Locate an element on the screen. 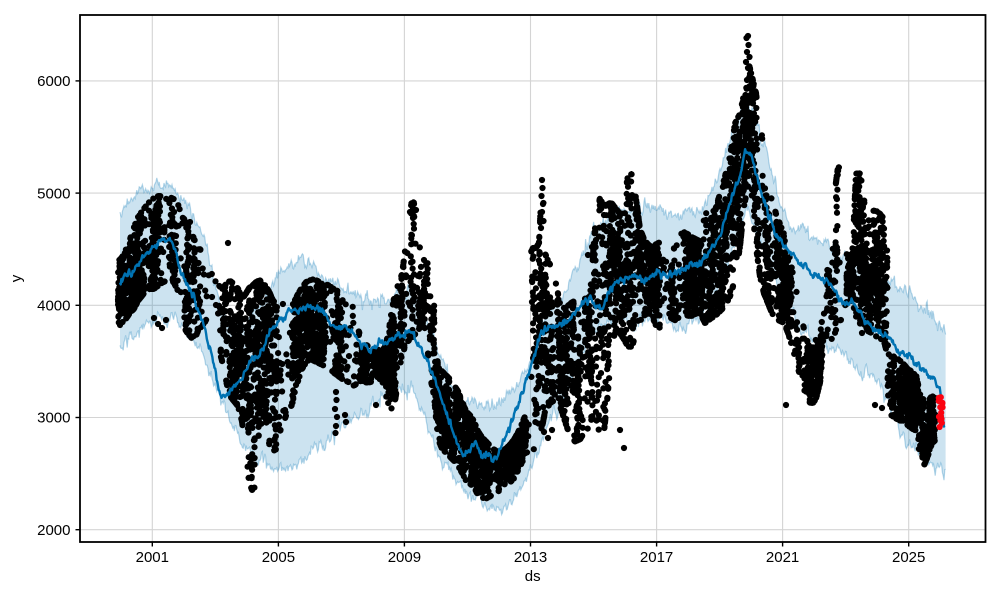 This screenshot has width=1000, height=600. svg-text: y is located at coordinates (16, 278).